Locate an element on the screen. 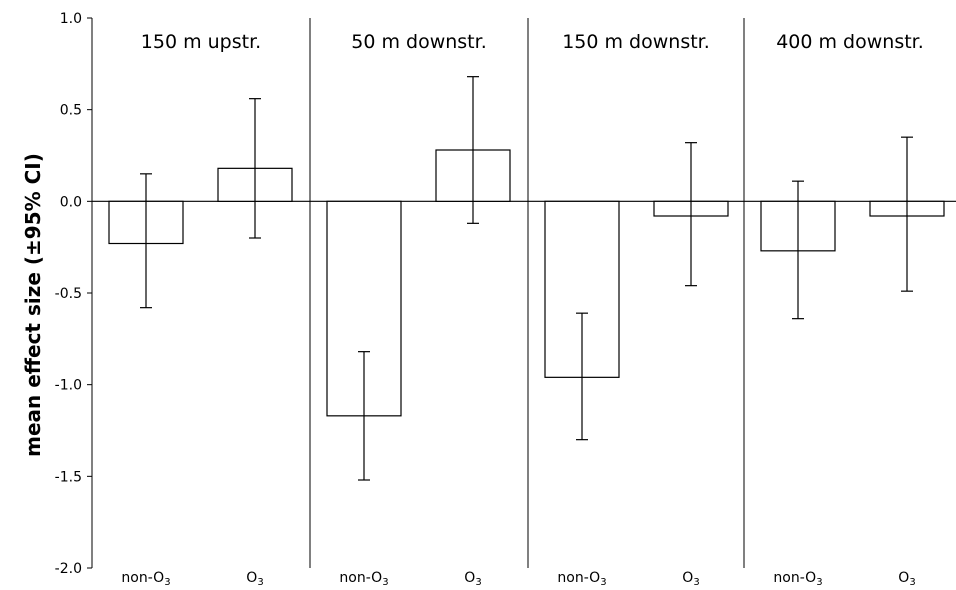 Image resolution: width=956 pixels, height=590 pixels. y-tick-label: 0.5 is located at coordinates (71, 111).